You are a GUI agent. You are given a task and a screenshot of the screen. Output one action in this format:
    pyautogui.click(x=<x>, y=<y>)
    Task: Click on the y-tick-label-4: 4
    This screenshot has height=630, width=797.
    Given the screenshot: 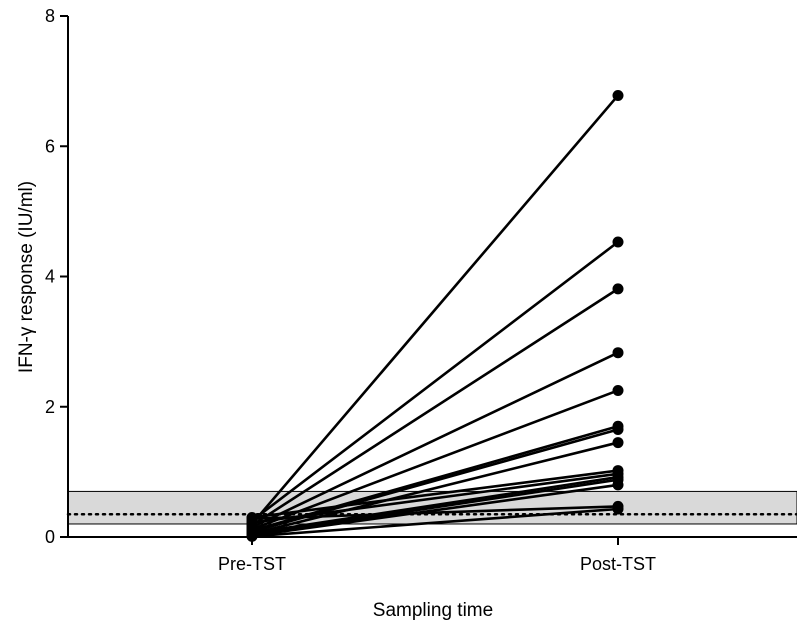 What is the action you would take?
    pyautogui.click(x=50, y=277)
    